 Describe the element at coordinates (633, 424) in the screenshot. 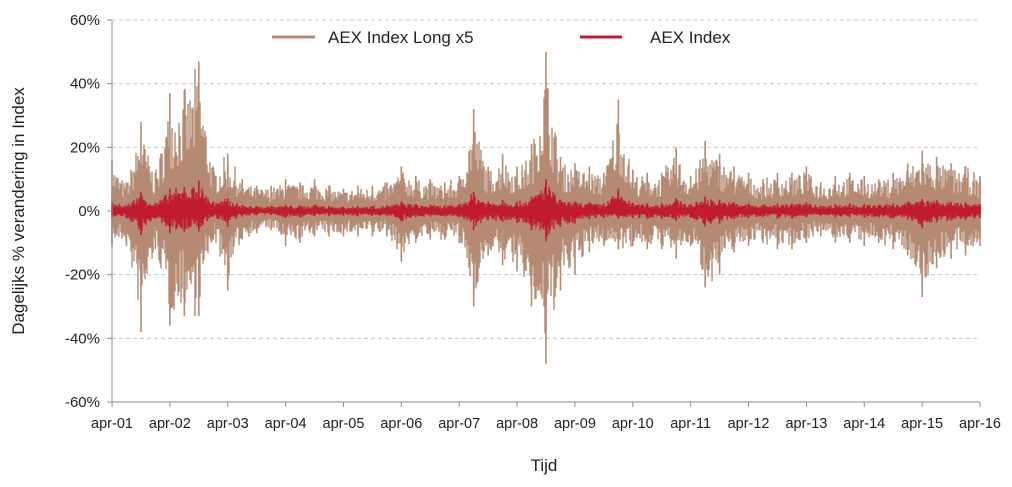

I see `x-tick-label: apr-10` at that location.